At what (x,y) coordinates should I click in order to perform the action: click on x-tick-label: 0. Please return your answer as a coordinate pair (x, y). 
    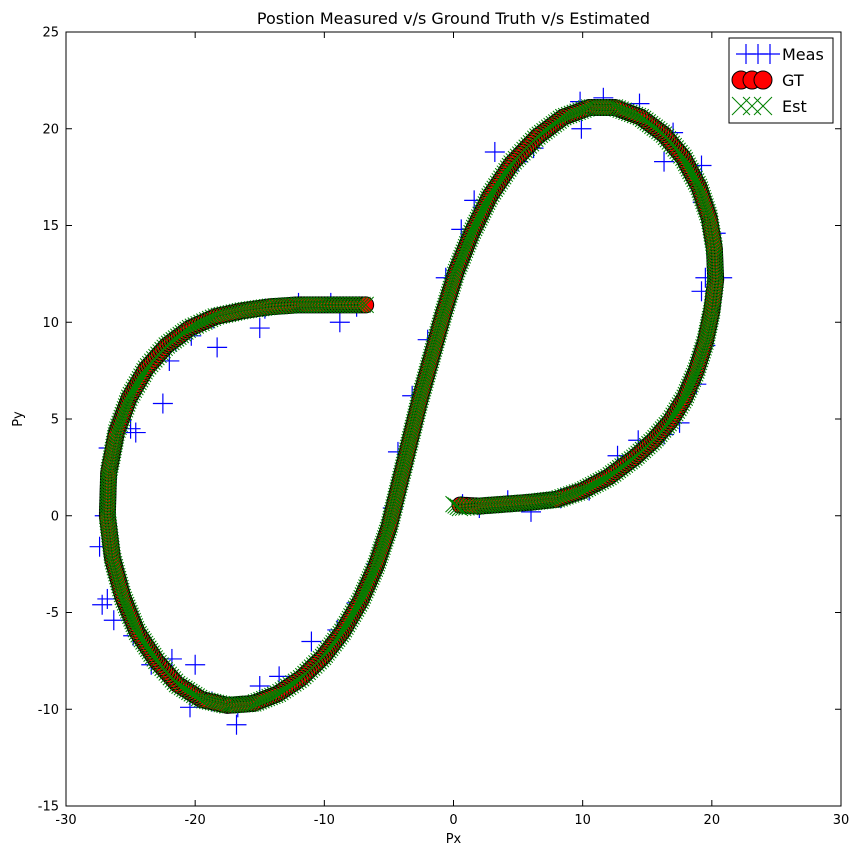
    Looking at the image, I should click on (453, 820).